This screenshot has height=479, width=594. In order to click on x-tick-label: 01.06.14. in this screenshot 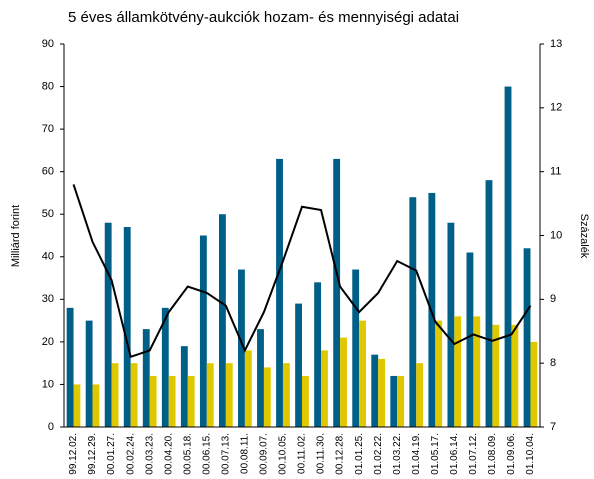, I will do `click(454, 454)`.